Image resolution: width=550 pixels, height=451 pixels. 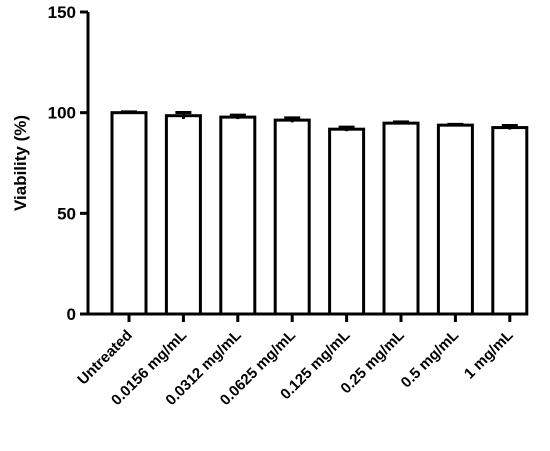 What do you see at coordinates (66, 213) in the screenshot?
I see `y-tick-label: 50` at bounding box center [66, 213].